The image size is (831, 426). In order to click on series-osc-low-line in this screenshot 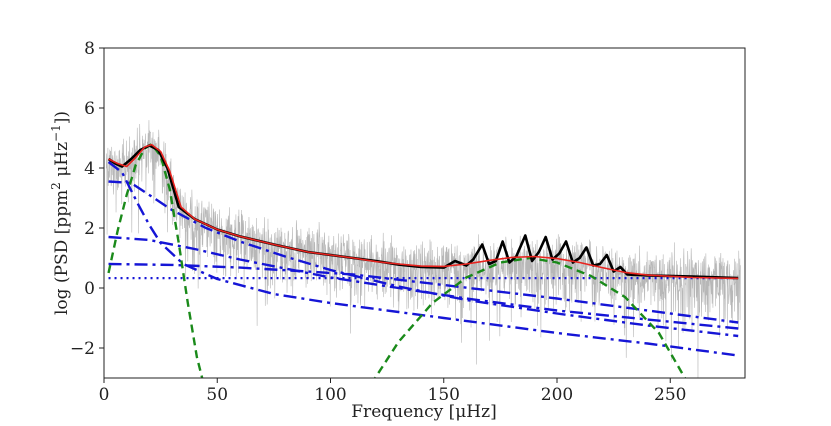, I will do `click(155, 260)`.